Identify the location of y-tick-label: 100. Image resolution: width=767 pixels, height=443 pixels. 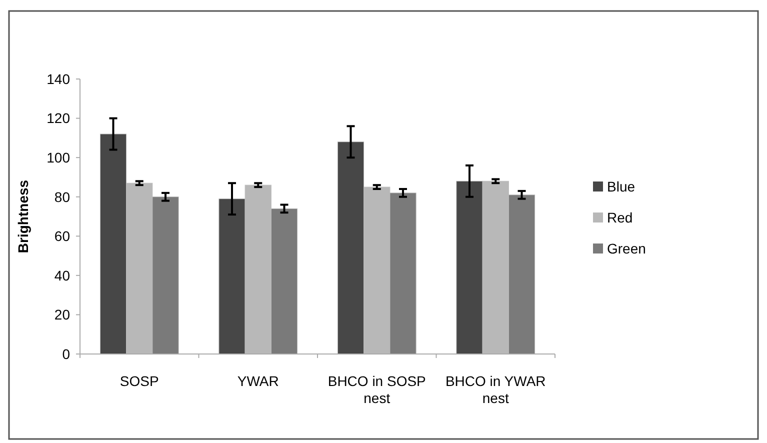
(58, 157).